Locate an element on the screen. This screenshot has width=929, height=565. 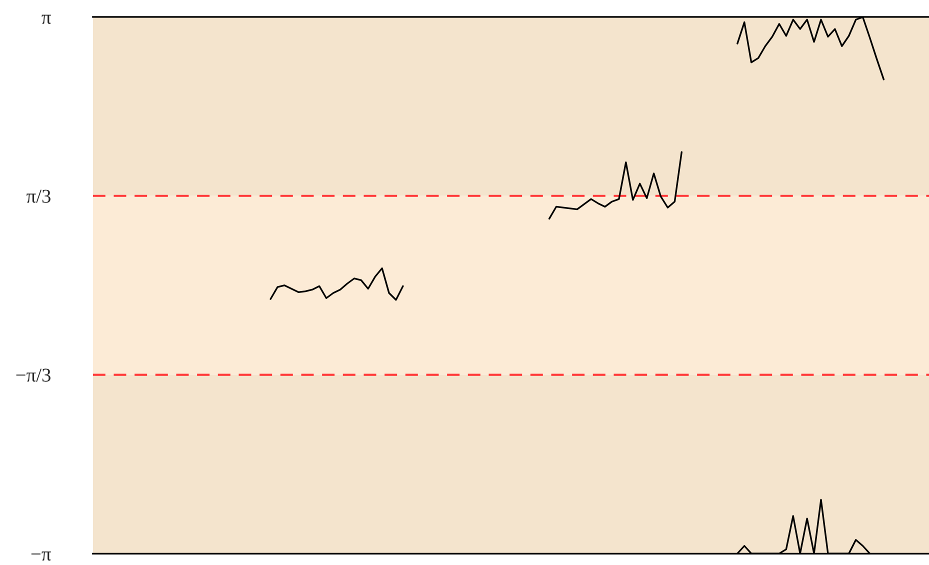
y-tick-label: π is located at coordinates (46, 19).